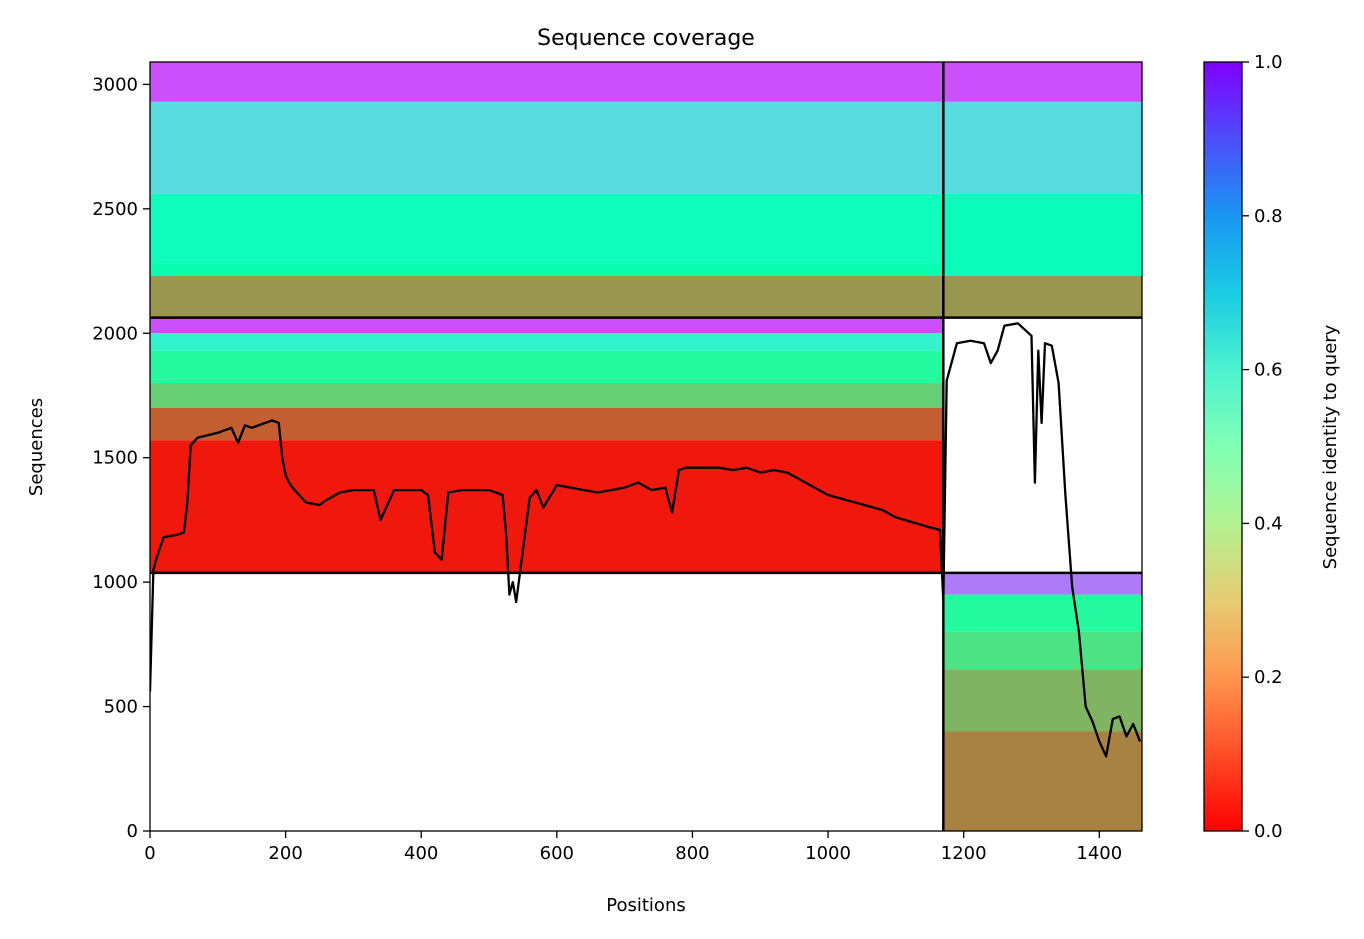  Describe the element at coordinates (36, 447) in the screenshot. I see `y-axis-label: Sequences` at that location.